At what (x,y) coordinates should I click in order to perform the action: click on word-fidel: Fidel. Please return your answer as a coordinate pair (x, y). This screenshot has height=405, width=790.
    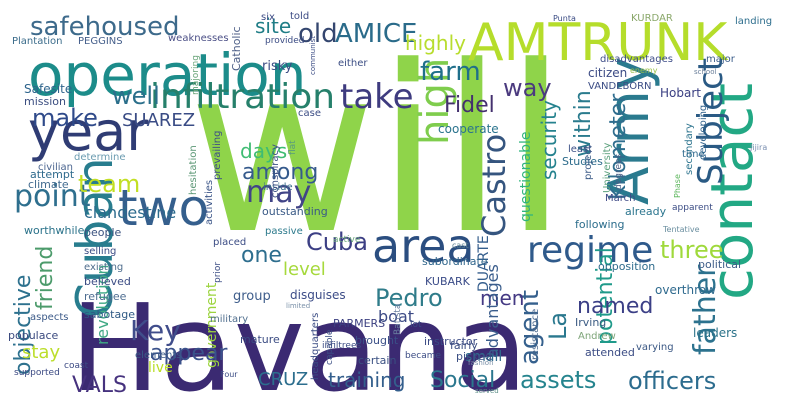
    Looking at the image, I should click on (469, 105).